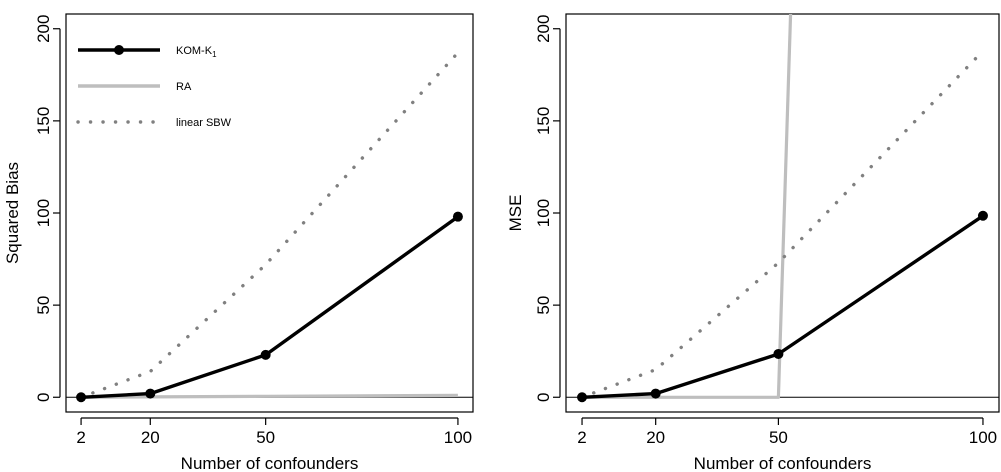 This screenshot has width=1001, height=472. Describe the element at coordinates (204, 123) in the screenshot. I see `legend-label: linear SBW` at that location.